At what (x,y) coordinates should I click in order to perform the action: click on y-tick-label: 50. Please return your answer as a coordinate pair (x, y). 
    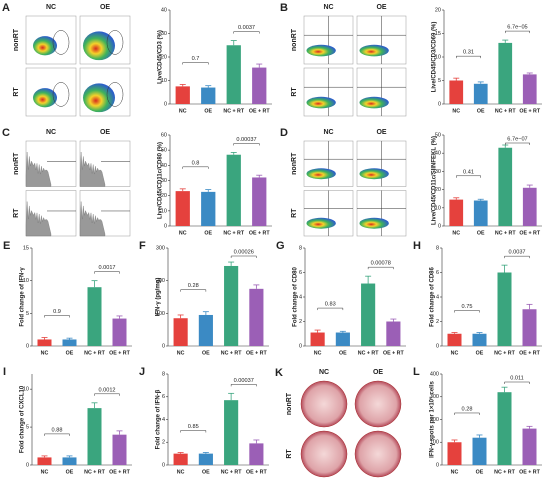
    Looking at the image, I should click on (438, 135).